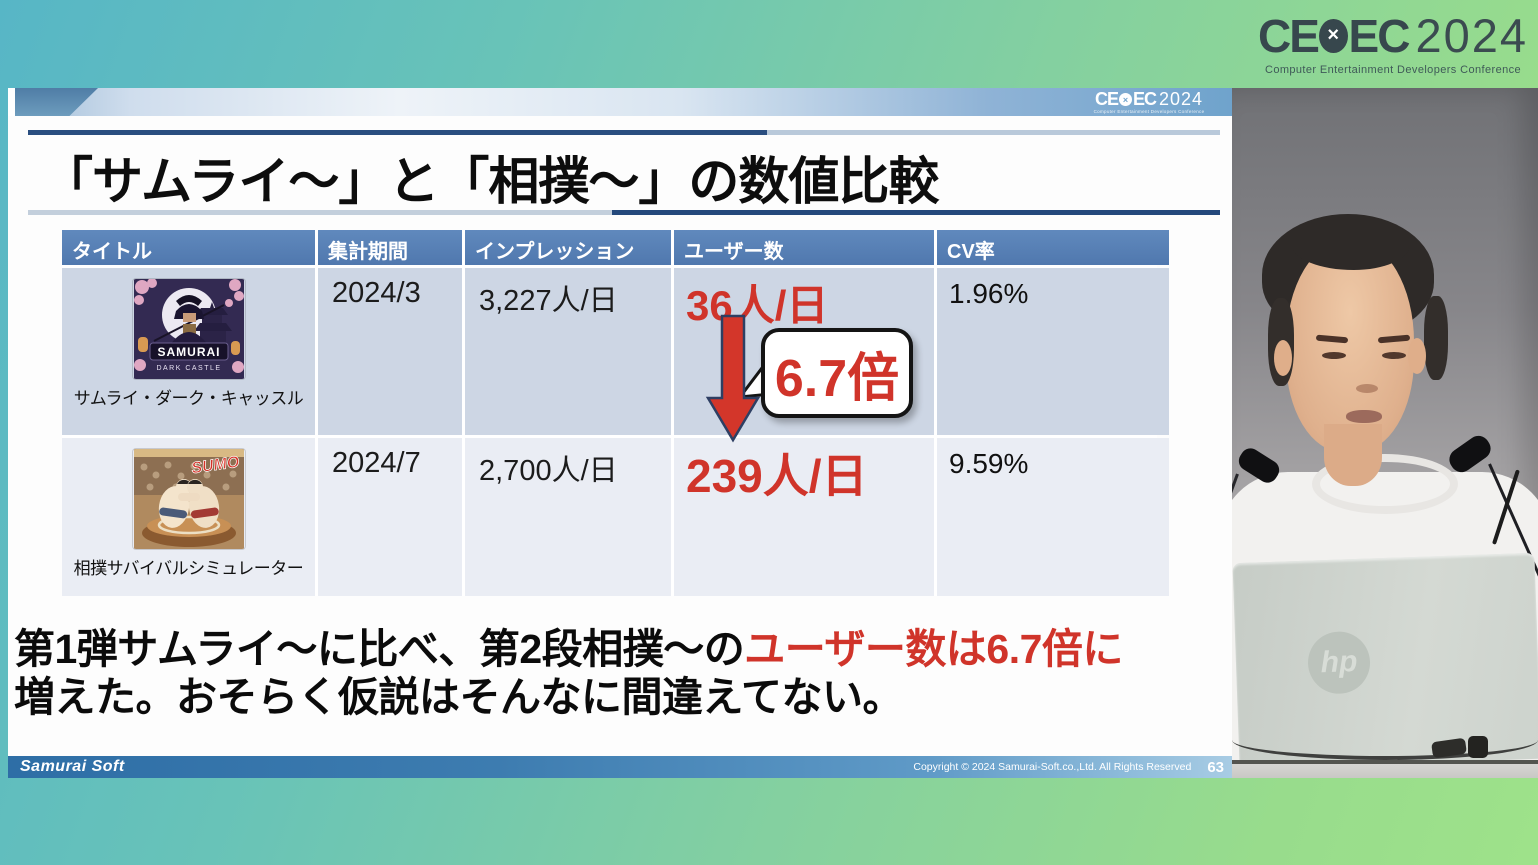 This screenshot has width=1538, height=865. Describe the element at coordinates (390, 351) in the screenshot. I see `table-row-1-period: 2024/3` at that location.